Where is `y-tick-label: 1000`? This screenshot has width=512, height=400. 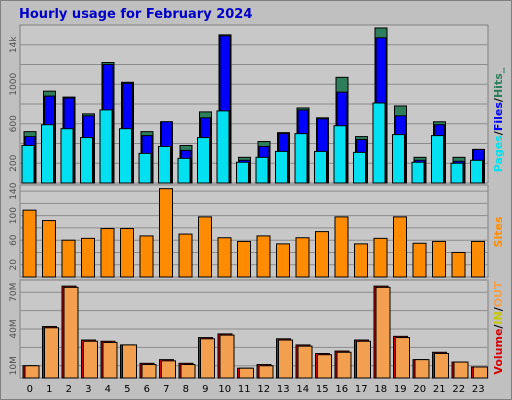
y-tick-label: 1000 is located at coordinates (14, 84).